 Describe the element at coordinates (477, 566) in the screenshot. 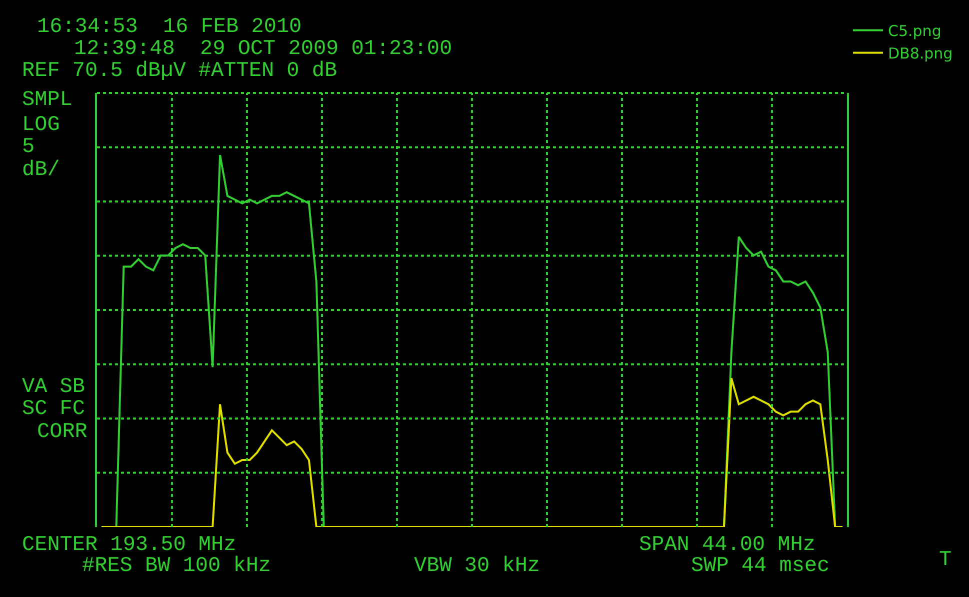

I see `text: VBW 30 kHz` at that location.